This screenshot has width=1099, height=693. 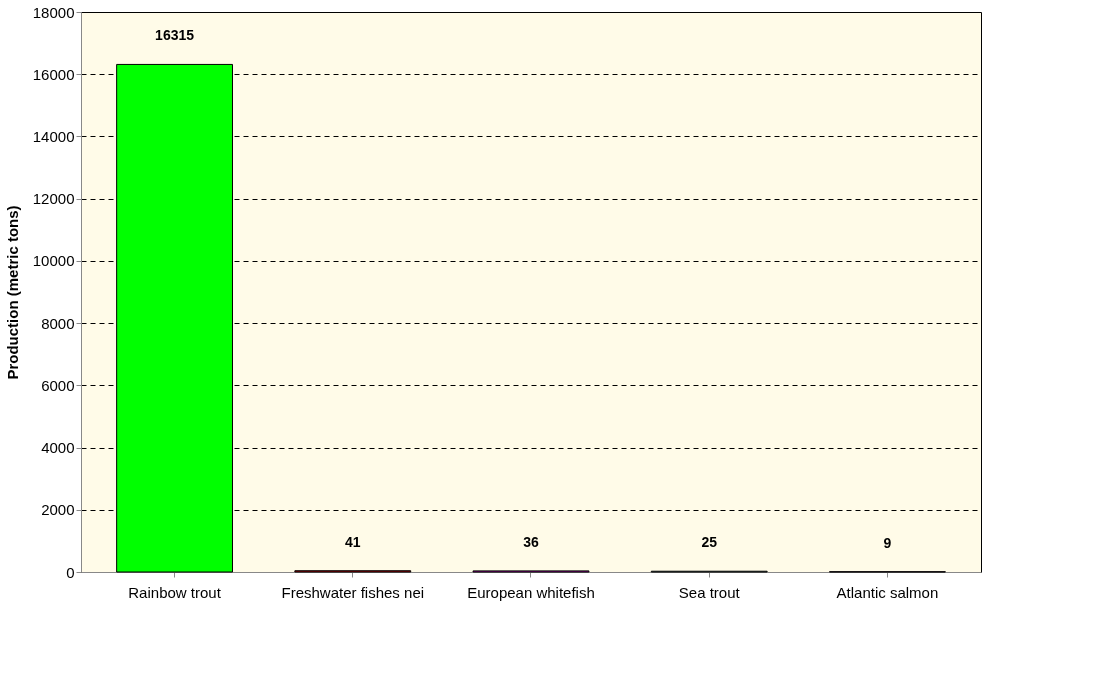 I want to click on x-tick-label: Atlantic salmon, so click(x=887, y=592).